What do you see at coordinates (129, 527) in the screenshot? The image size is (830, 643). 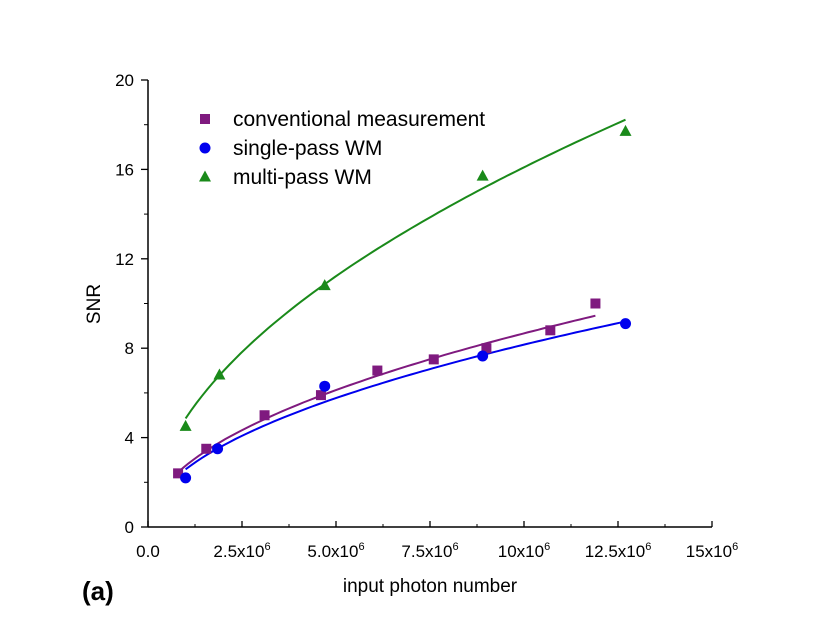 I see `y-tick-label: 0` at bounding box center [129, 527].